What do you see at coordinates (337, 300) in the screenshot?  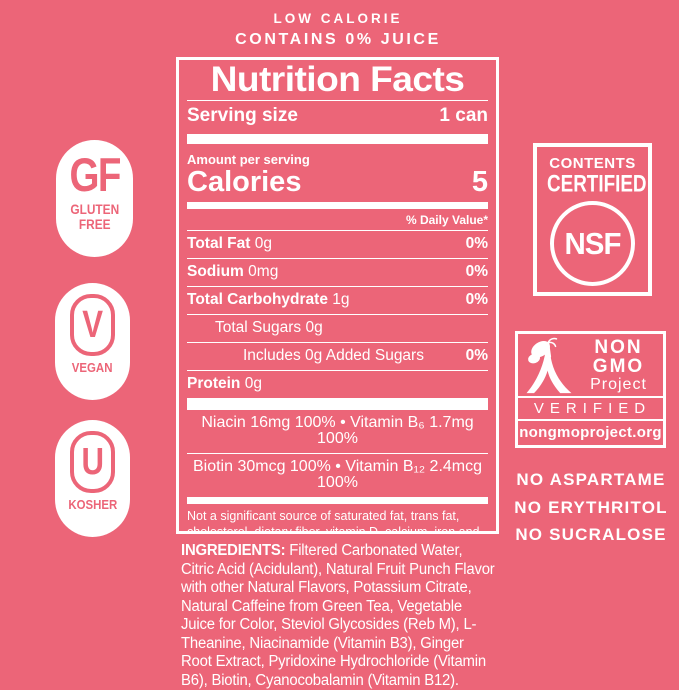 I see `nutrient-row-total-carbohydrate: Total Carbohydrate 1g 0%` at bounding box center [337, 300].